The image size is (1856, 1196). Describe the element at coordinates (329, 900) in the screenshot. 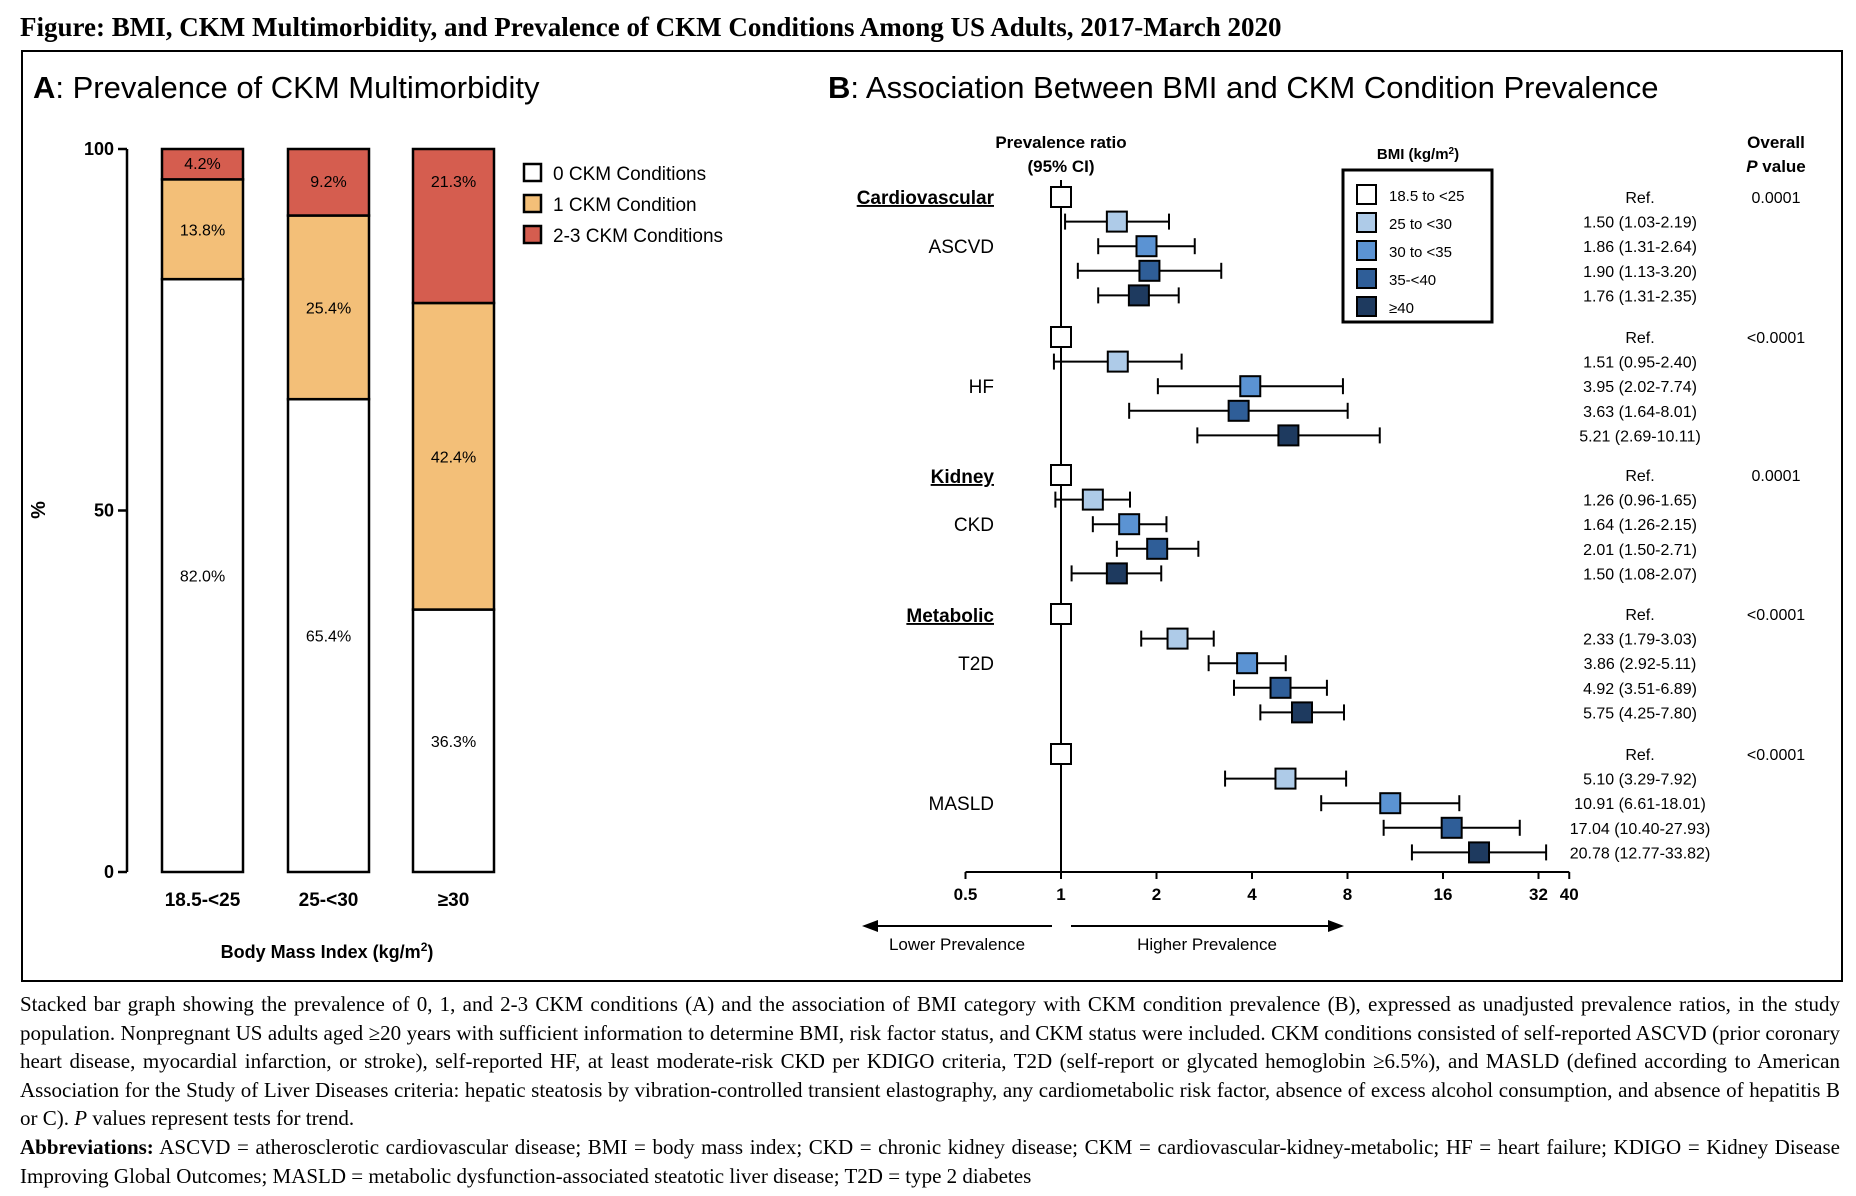

I see `x-tick-label: 25-<30` at that location.